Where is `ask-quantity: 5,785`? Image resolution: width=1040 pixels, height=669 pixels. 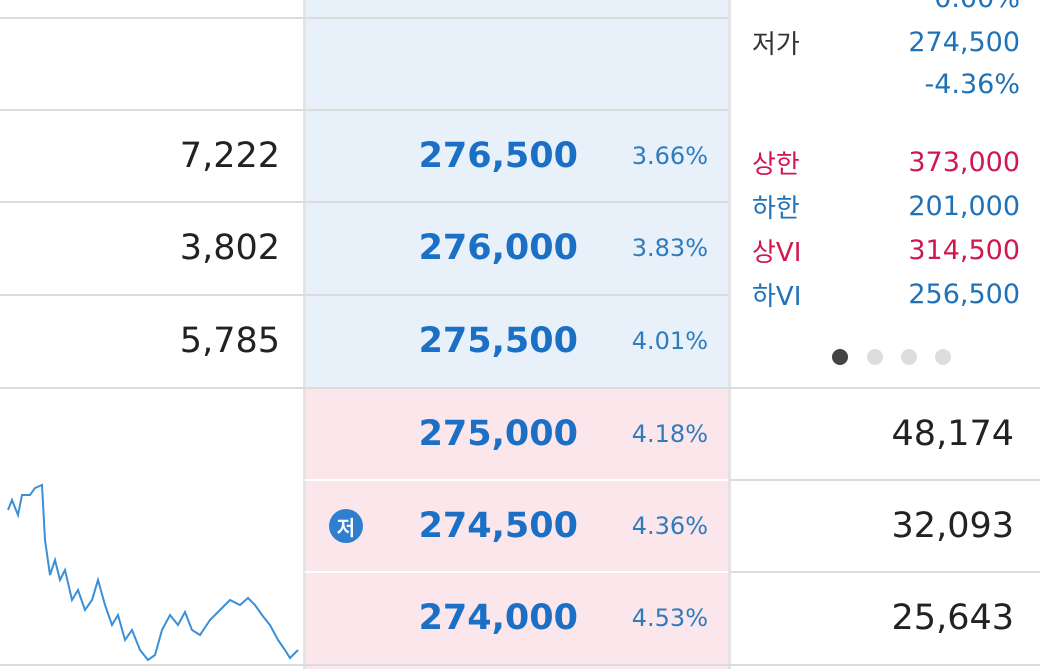
ask-quantity: 5,785 is located at coordinates (229, 341).